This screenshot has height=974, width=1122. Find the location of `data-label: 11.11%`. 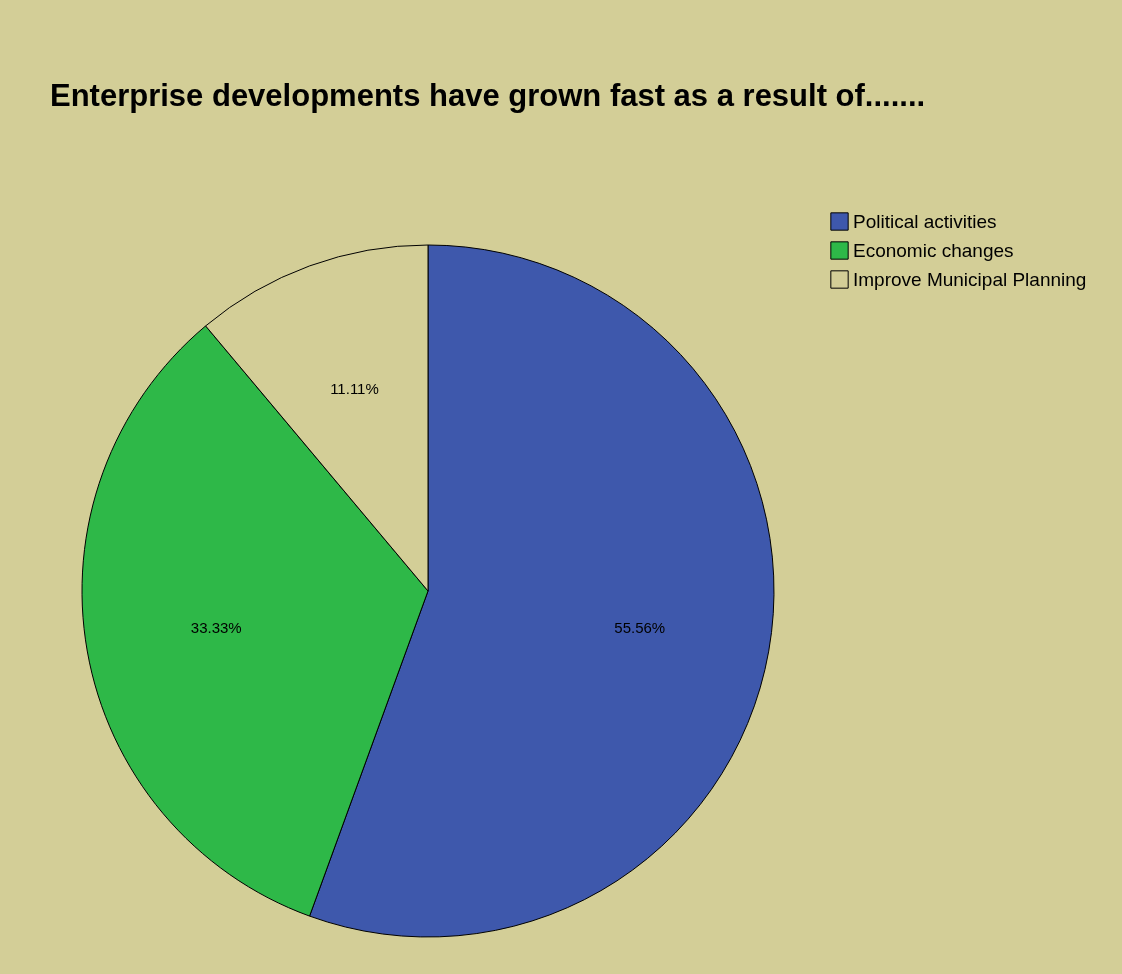

data-label: 11.11% is located at coordinates (354, 388).